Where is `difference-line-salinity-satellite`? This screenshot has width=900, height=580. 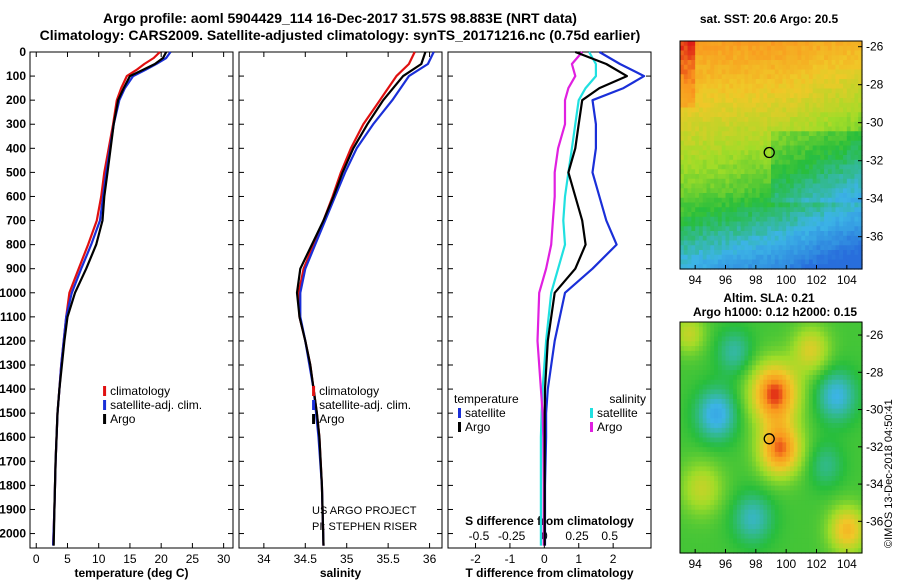
difference-line-salinity-satellite is located at coordinates (568, 298).